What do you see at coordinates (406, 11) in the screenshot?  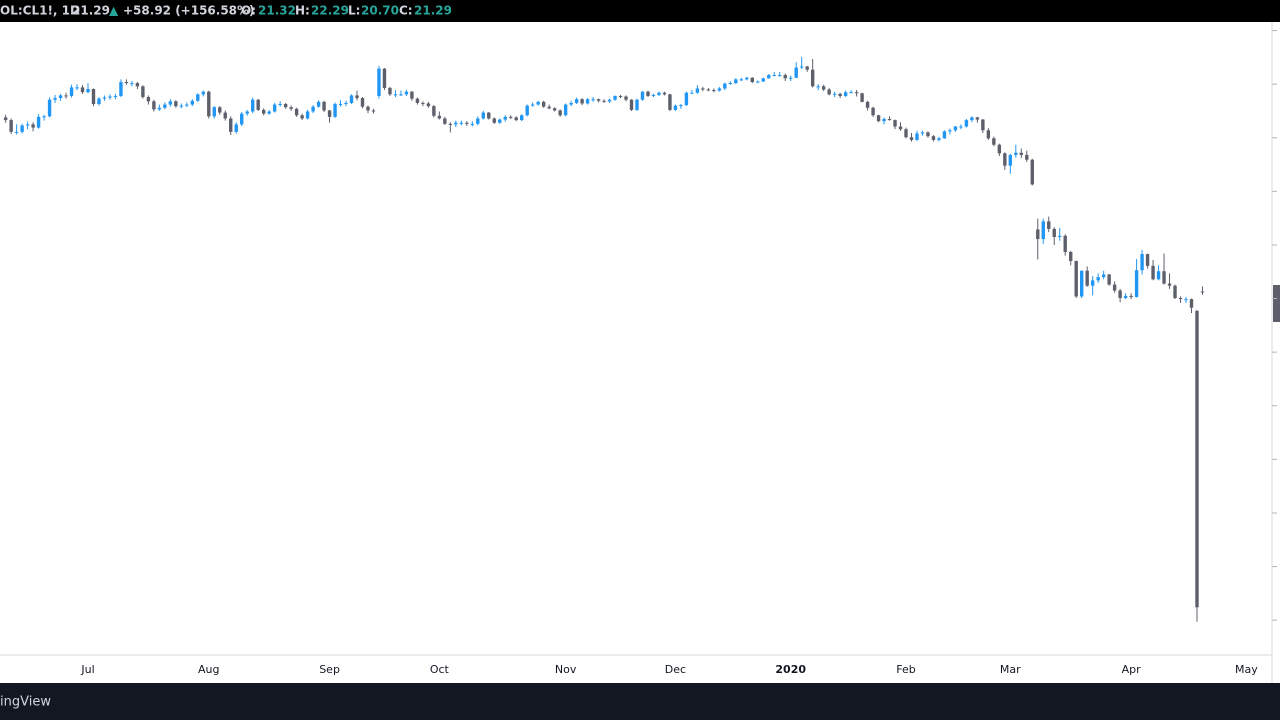 I see `close-label: C:` at bounding box center [406, 11].